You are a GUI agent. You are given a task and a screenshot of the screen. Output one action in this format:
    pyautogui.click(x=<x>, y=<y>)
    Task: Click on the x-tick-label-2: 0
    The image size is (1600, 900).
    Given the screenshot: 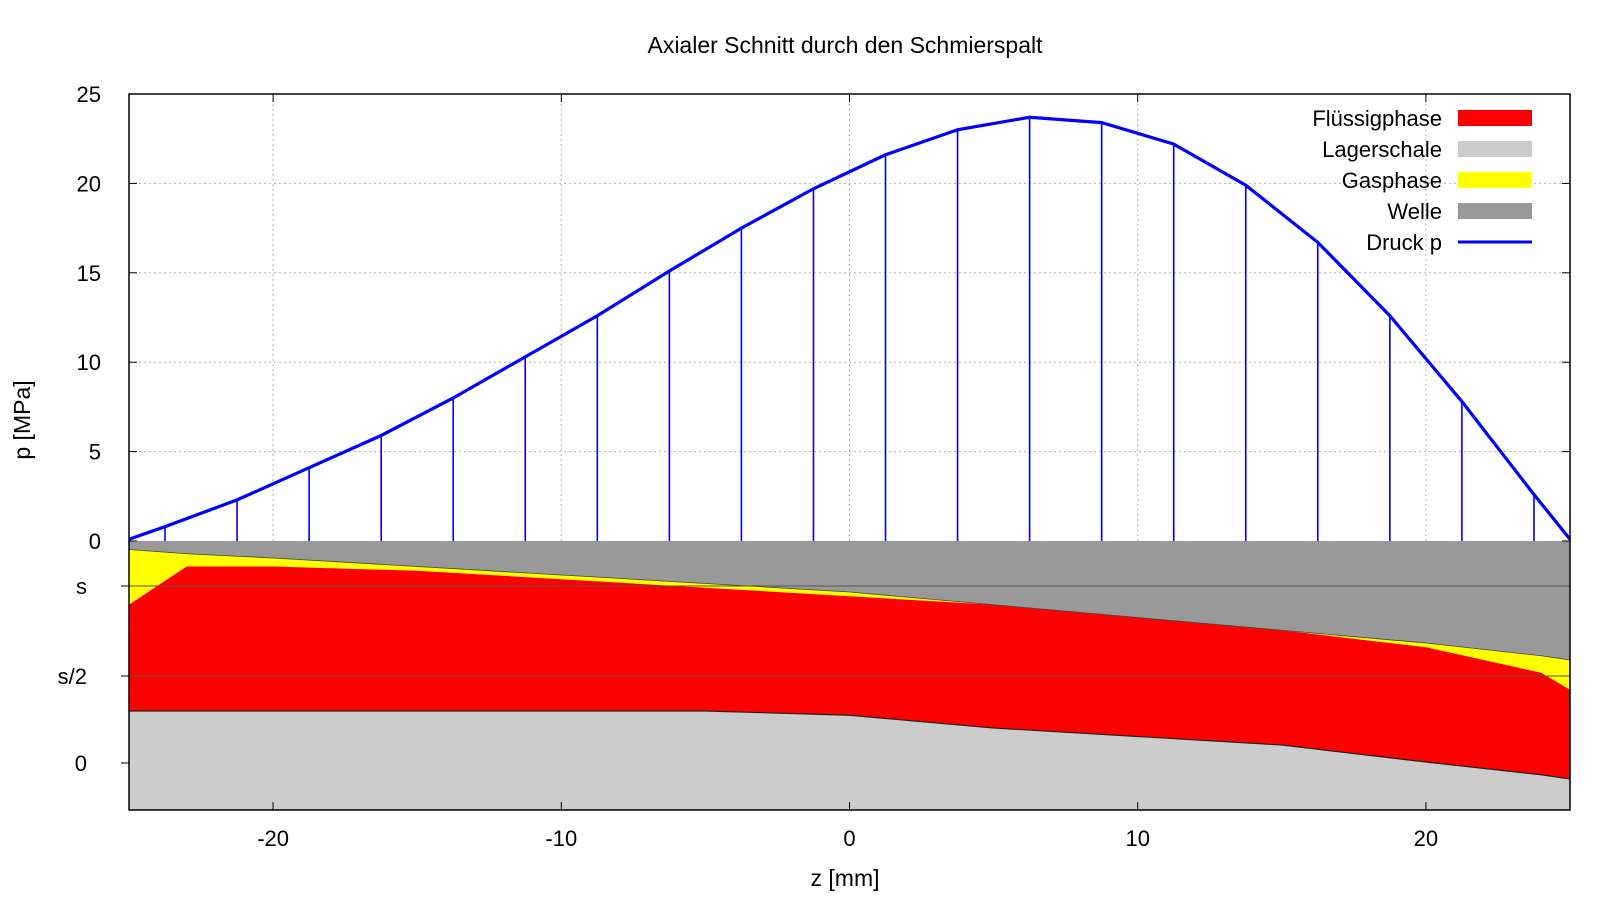 What is the action you would take?
    pyautogui.click(x=849, y=838)
    